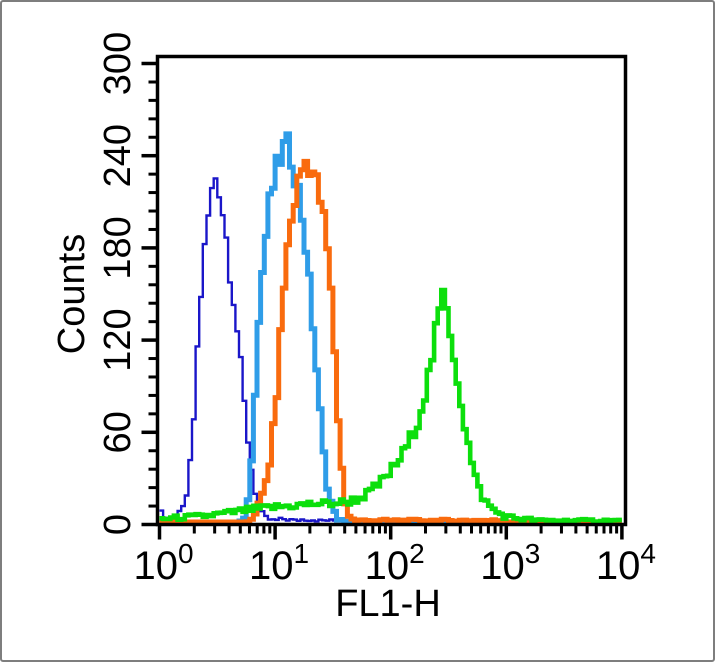 This screenshot has height=662, width=715. Describe the element at coordinates (118, 339) in the screenshot. I see `y-tick-label: 120` at that location.